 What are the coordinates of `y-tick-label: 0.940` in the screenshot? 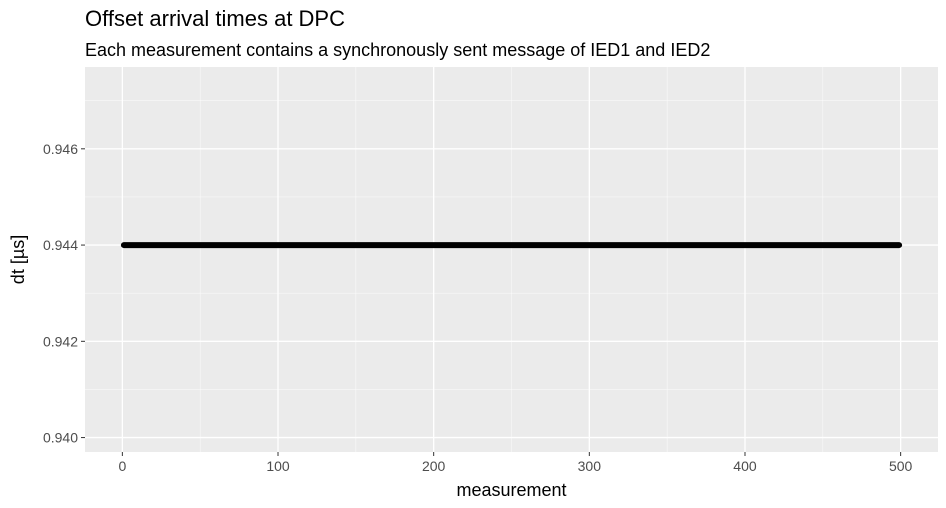 It's located at (60, 438).